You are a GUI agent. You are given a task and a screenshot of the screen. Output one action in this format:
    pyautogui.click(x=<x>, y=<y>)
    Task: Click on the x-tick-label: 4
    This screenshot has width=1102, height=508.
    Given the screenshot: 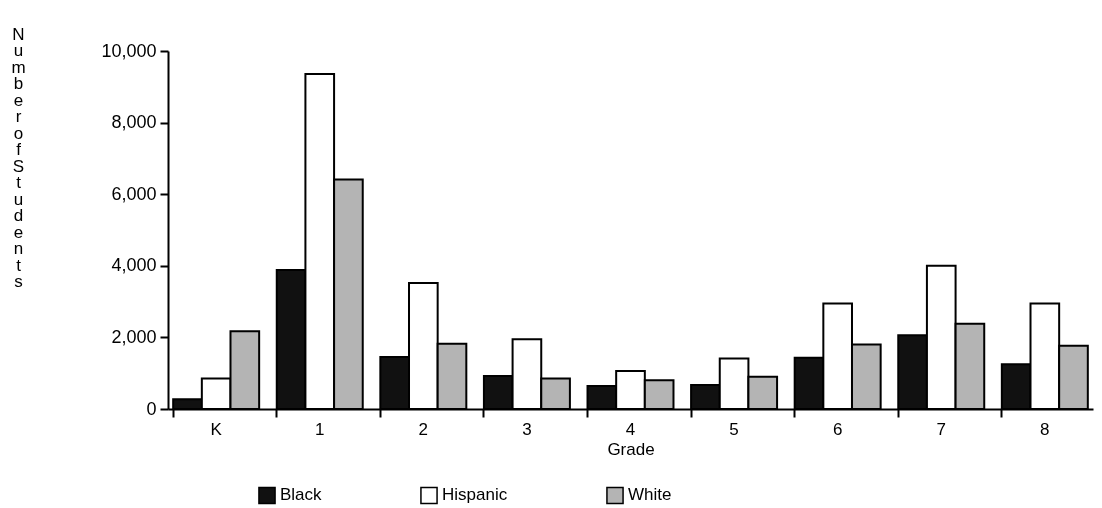 What is the action you would take?
    pyautogui.click(x=630, y=429)
    